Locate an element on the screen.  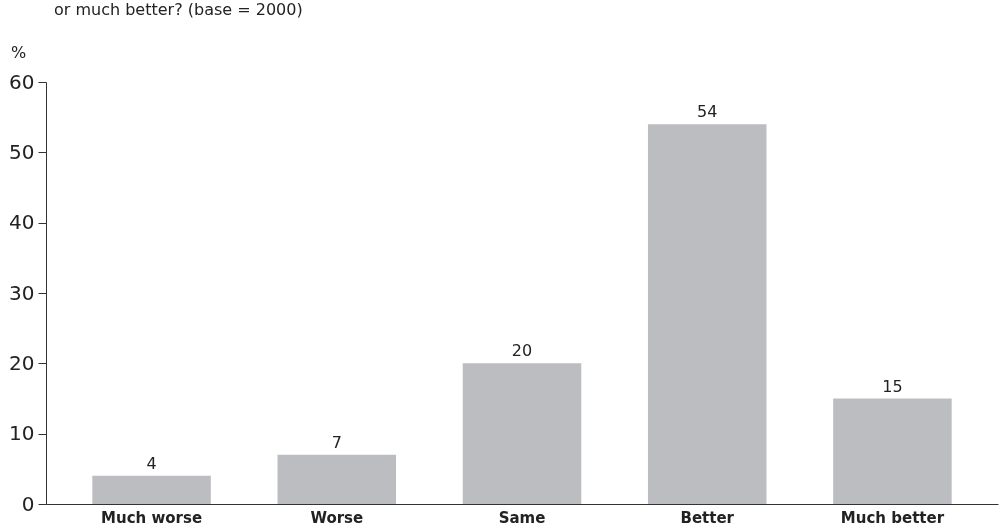
y-tick-label: 60 is located at coordinates (22, 81).